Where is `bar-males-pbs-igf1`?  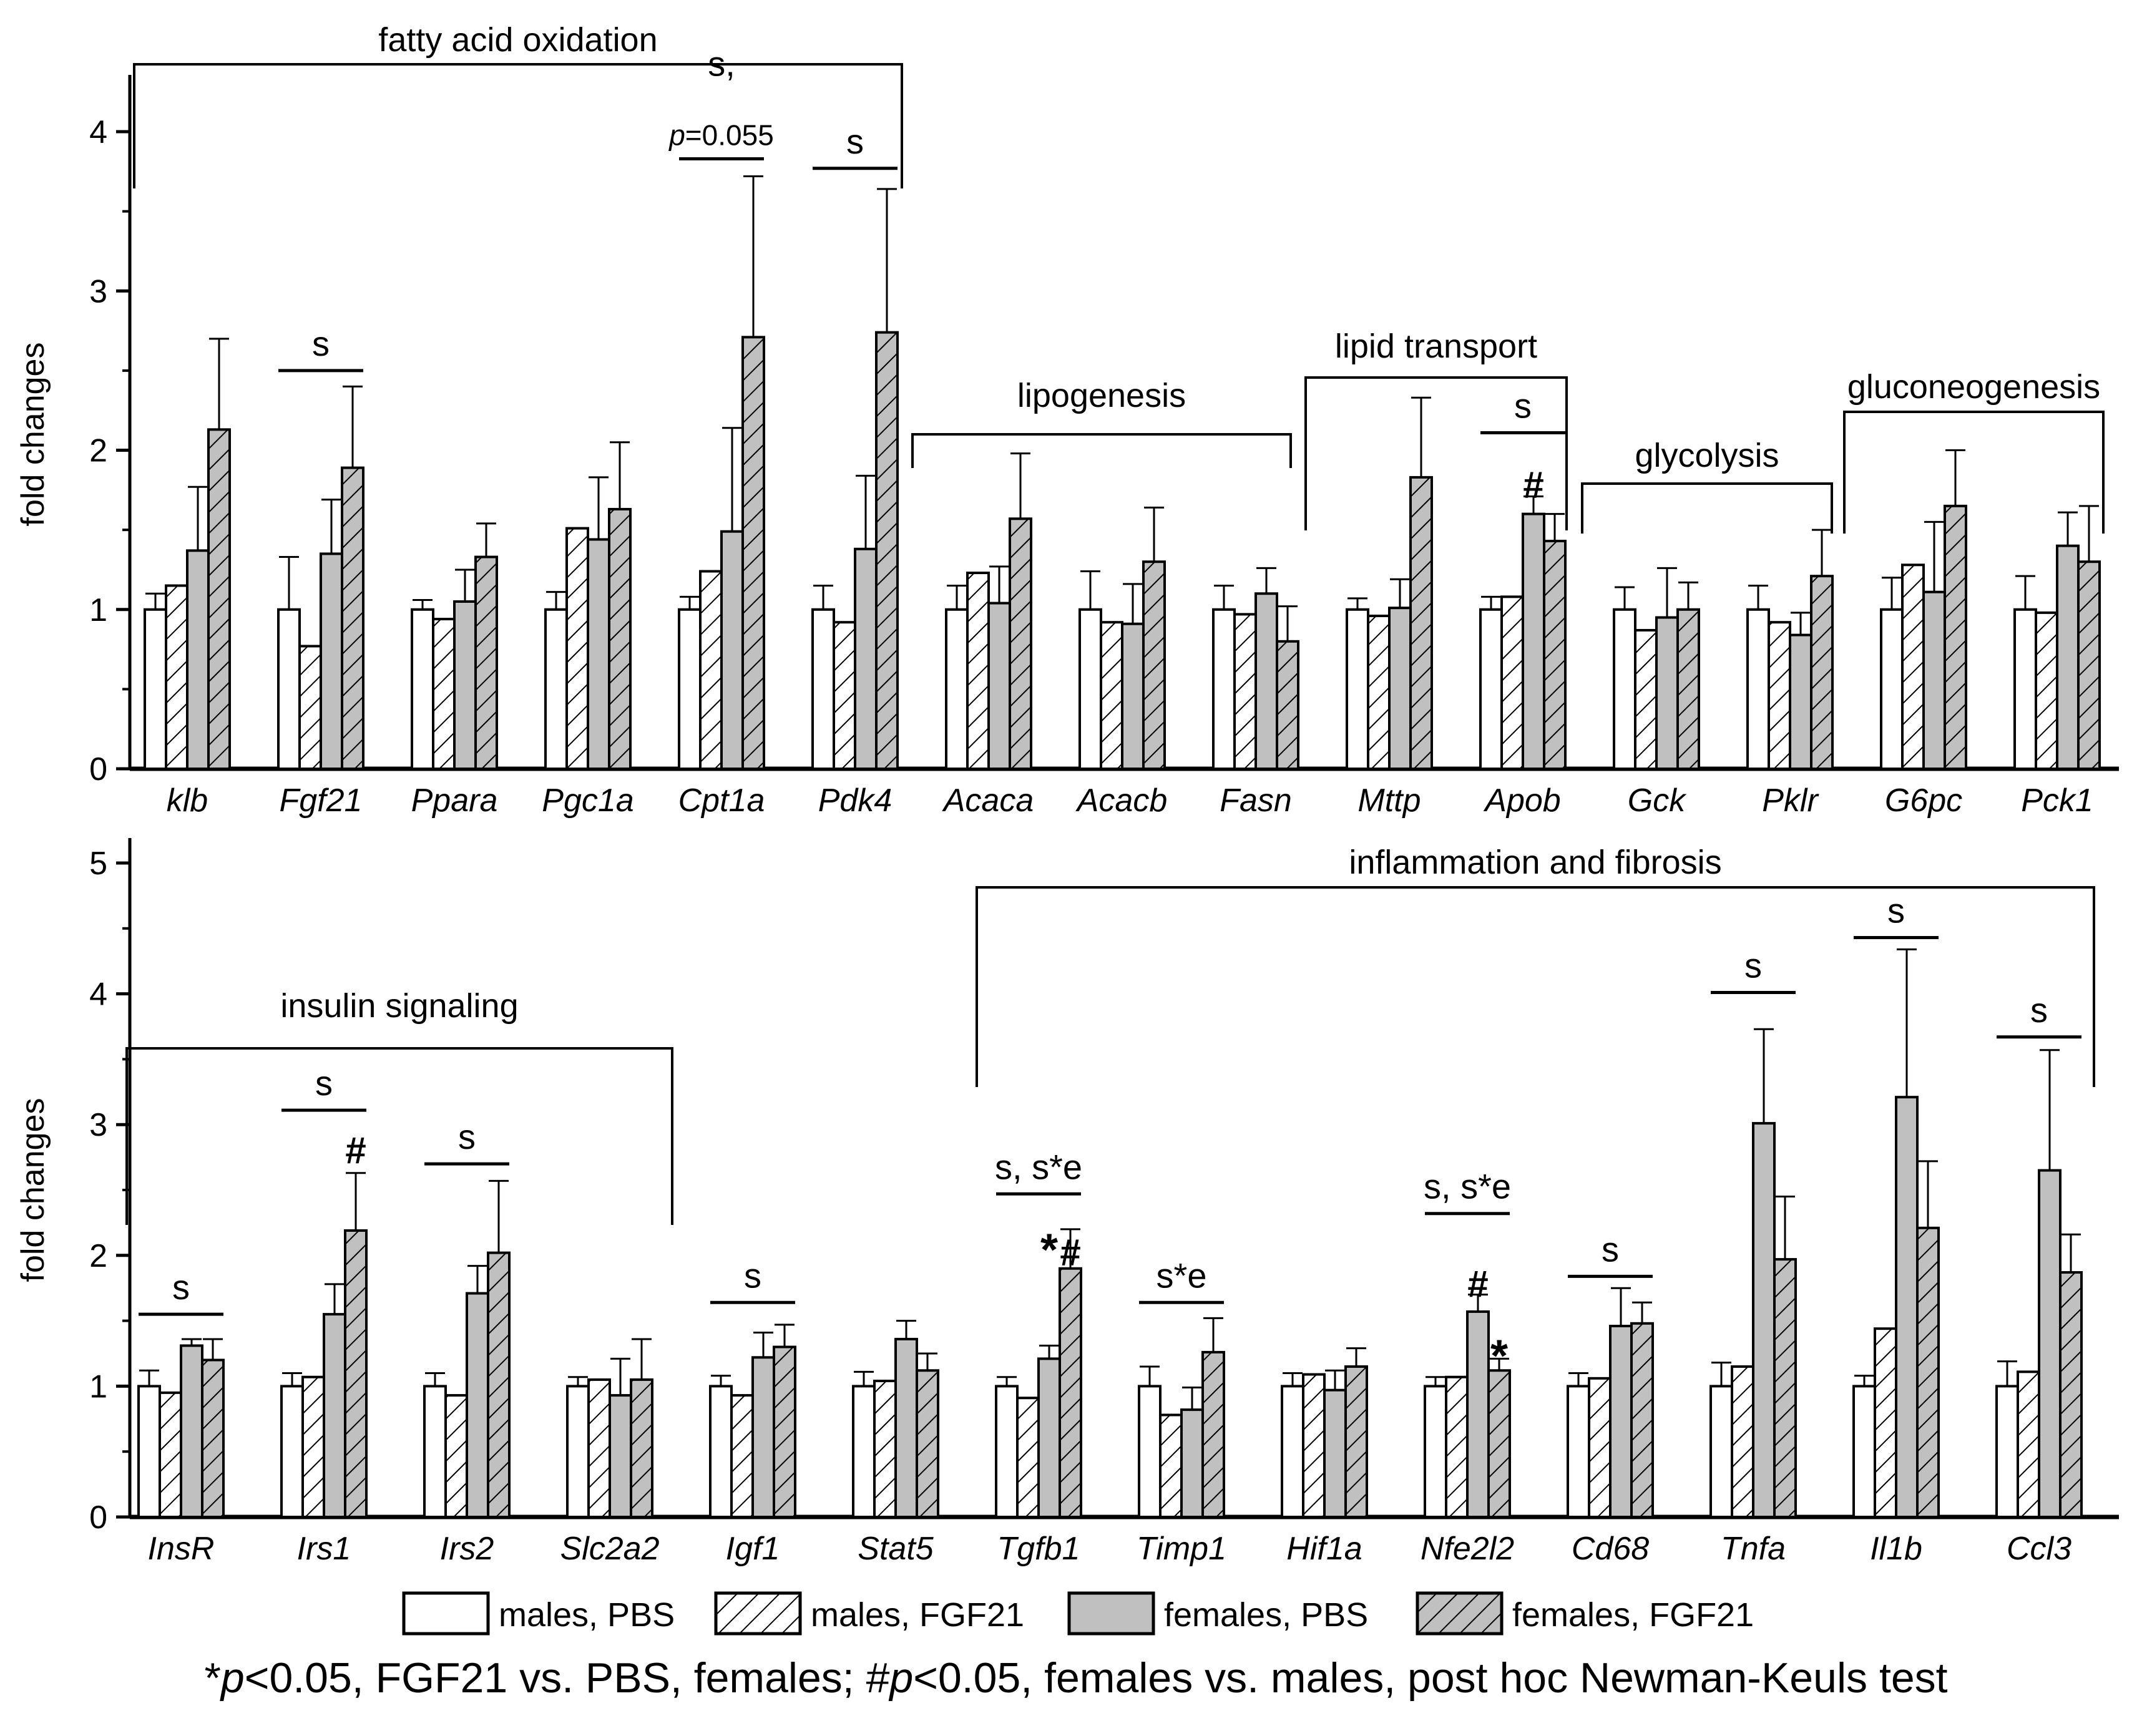 bar-males-pbs-igf1 is located at coordinates (721, 1452).